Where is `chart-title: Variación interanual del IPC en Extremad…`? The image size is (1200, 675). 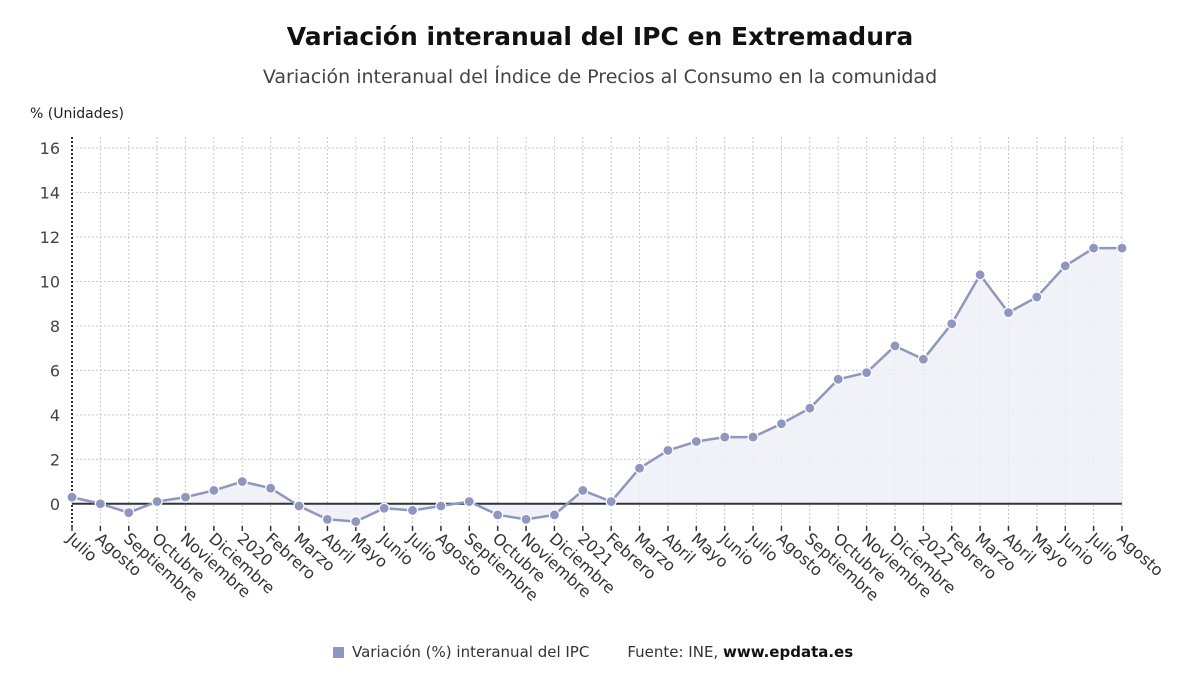 chart-title: Variación interanual del IPC en Extremad… is located at coordinates (600, 36).